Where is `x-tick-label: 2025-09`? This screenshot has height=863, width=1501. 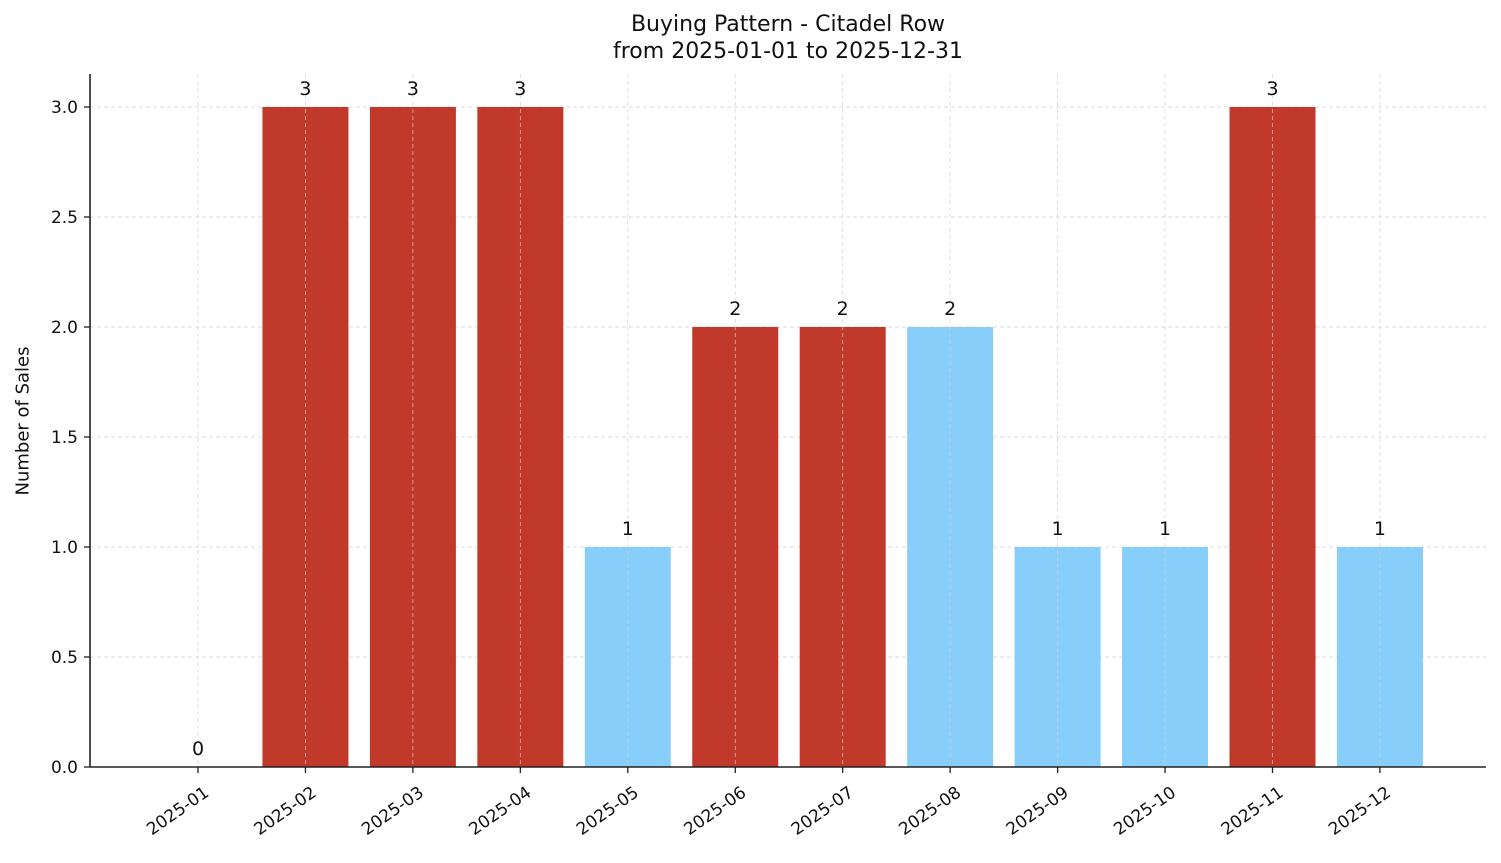 x-tick-label: 2025-09 is located at coordinates (1038, 811).